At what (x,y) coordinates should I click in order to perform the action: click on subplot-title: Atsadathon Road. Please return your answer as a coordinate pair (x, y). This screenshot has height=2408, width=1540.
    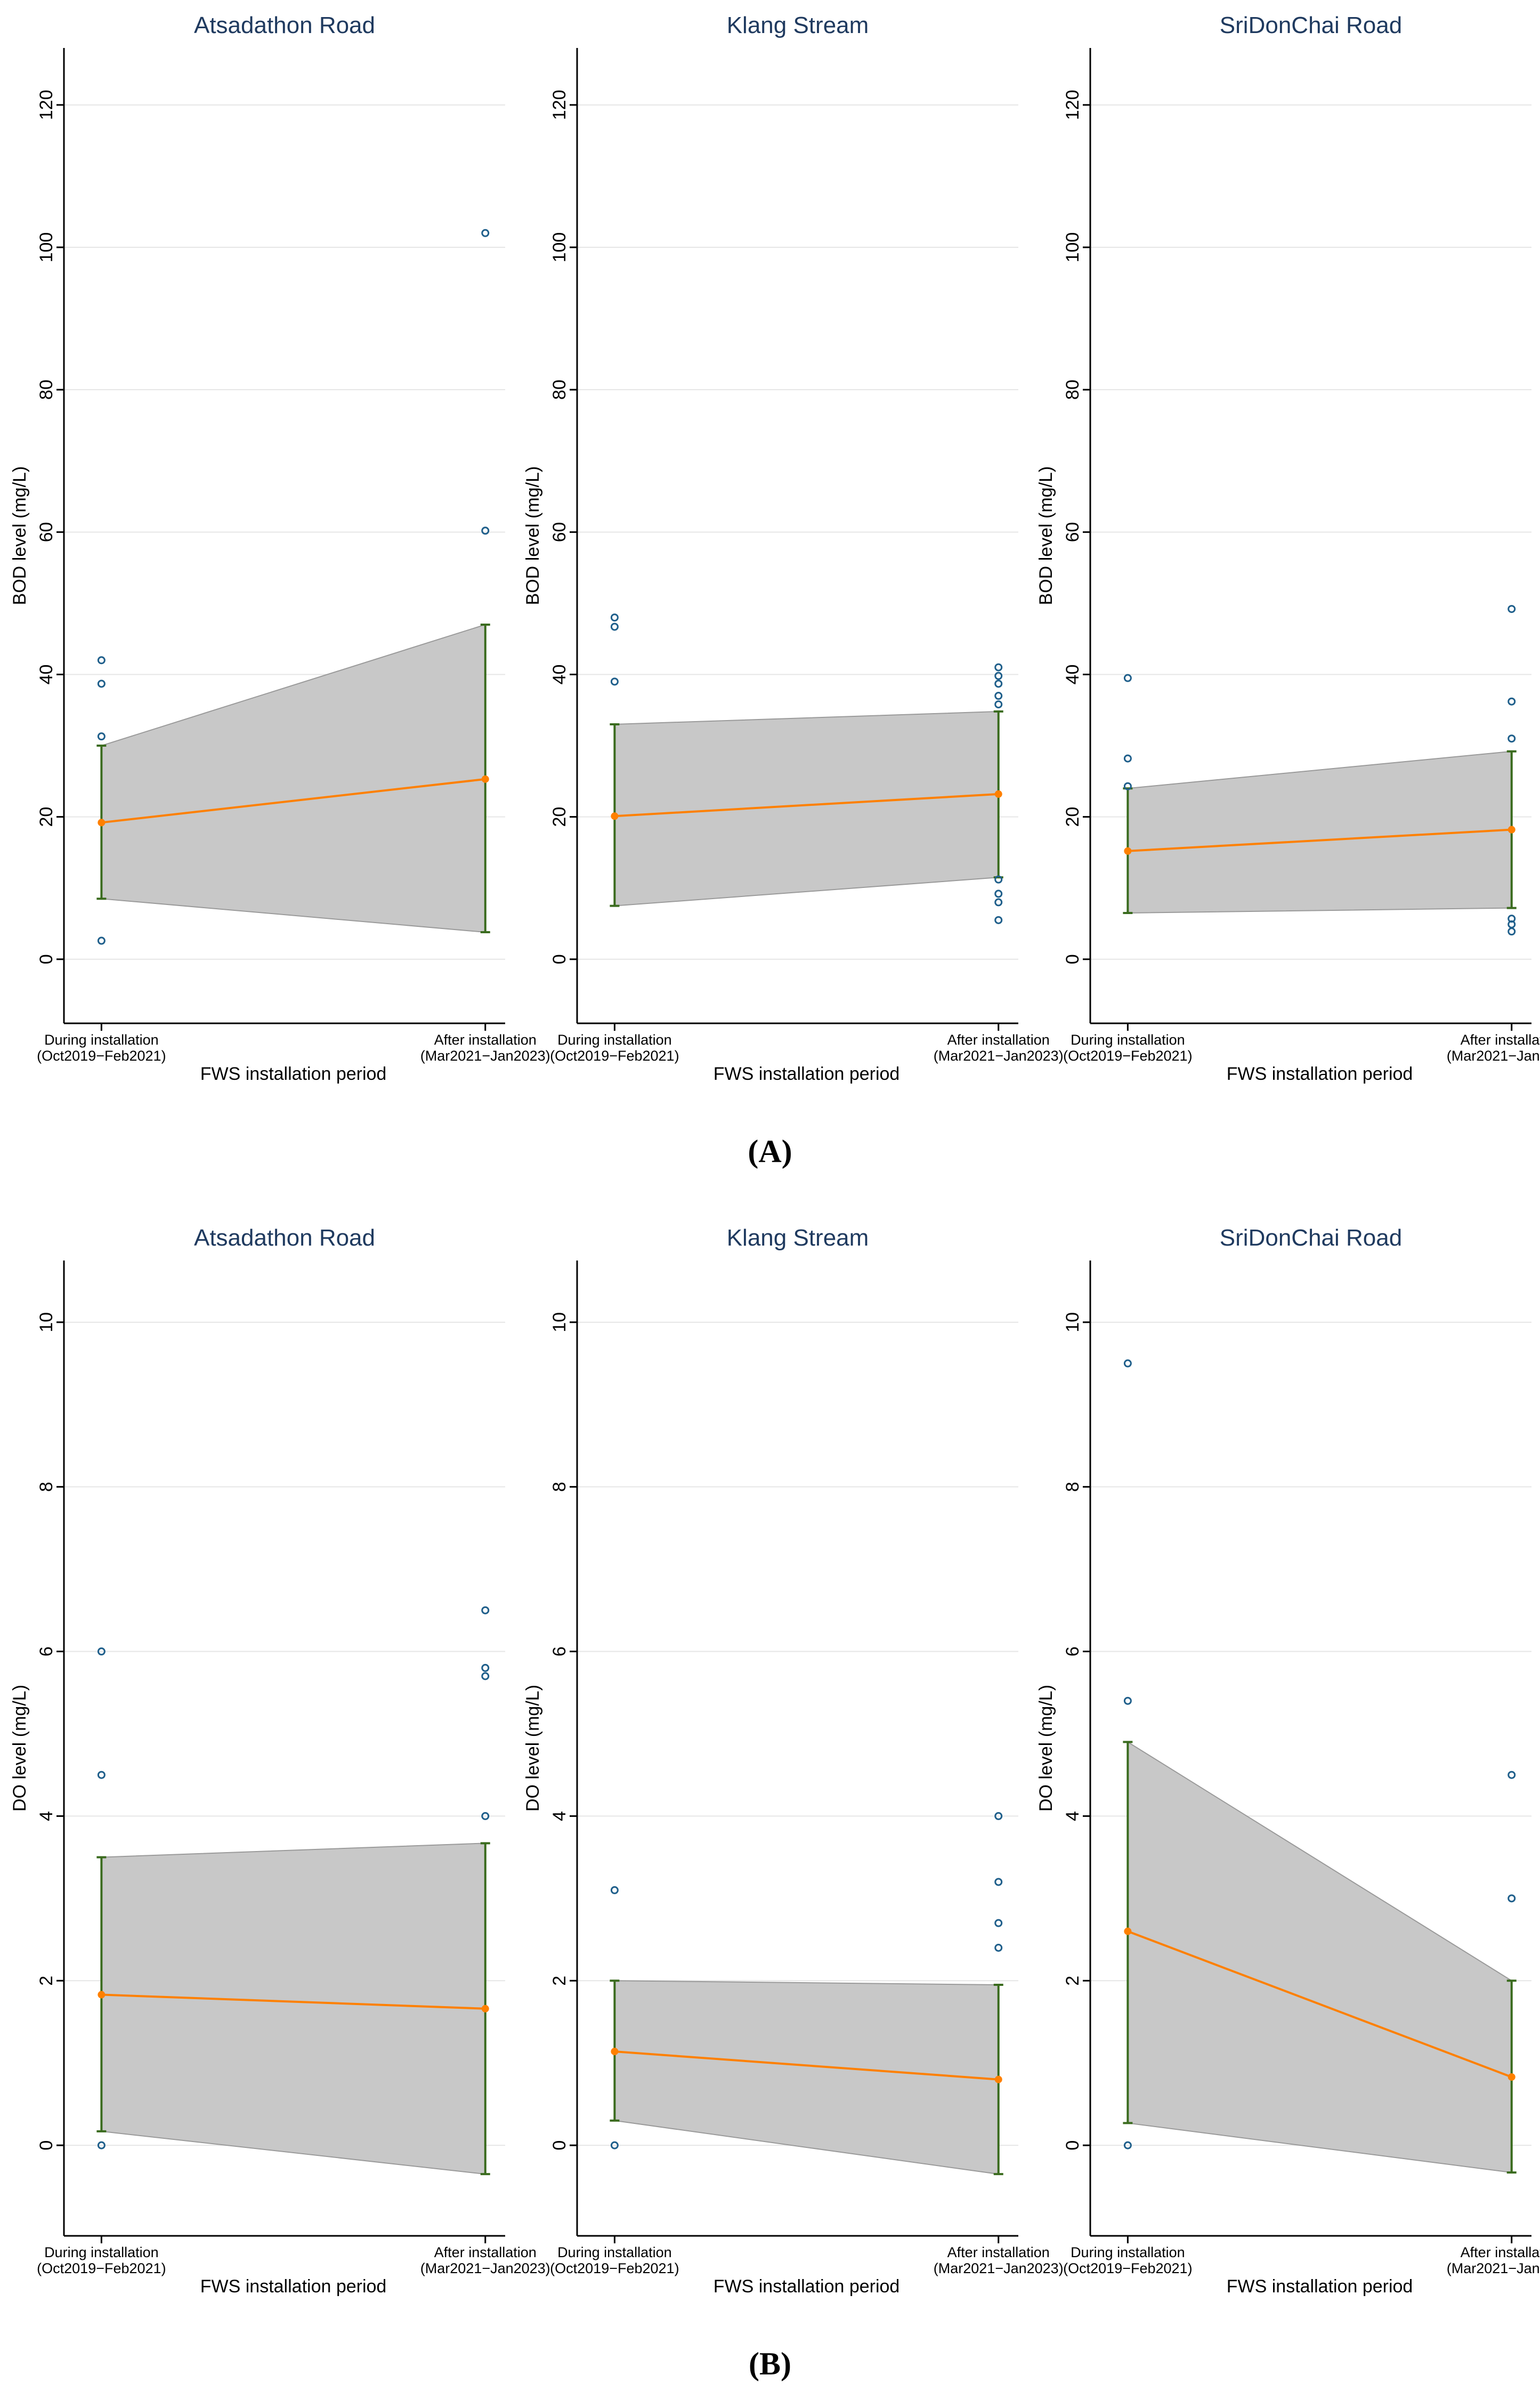
    Looking at the image, I should click on (284, 1238).